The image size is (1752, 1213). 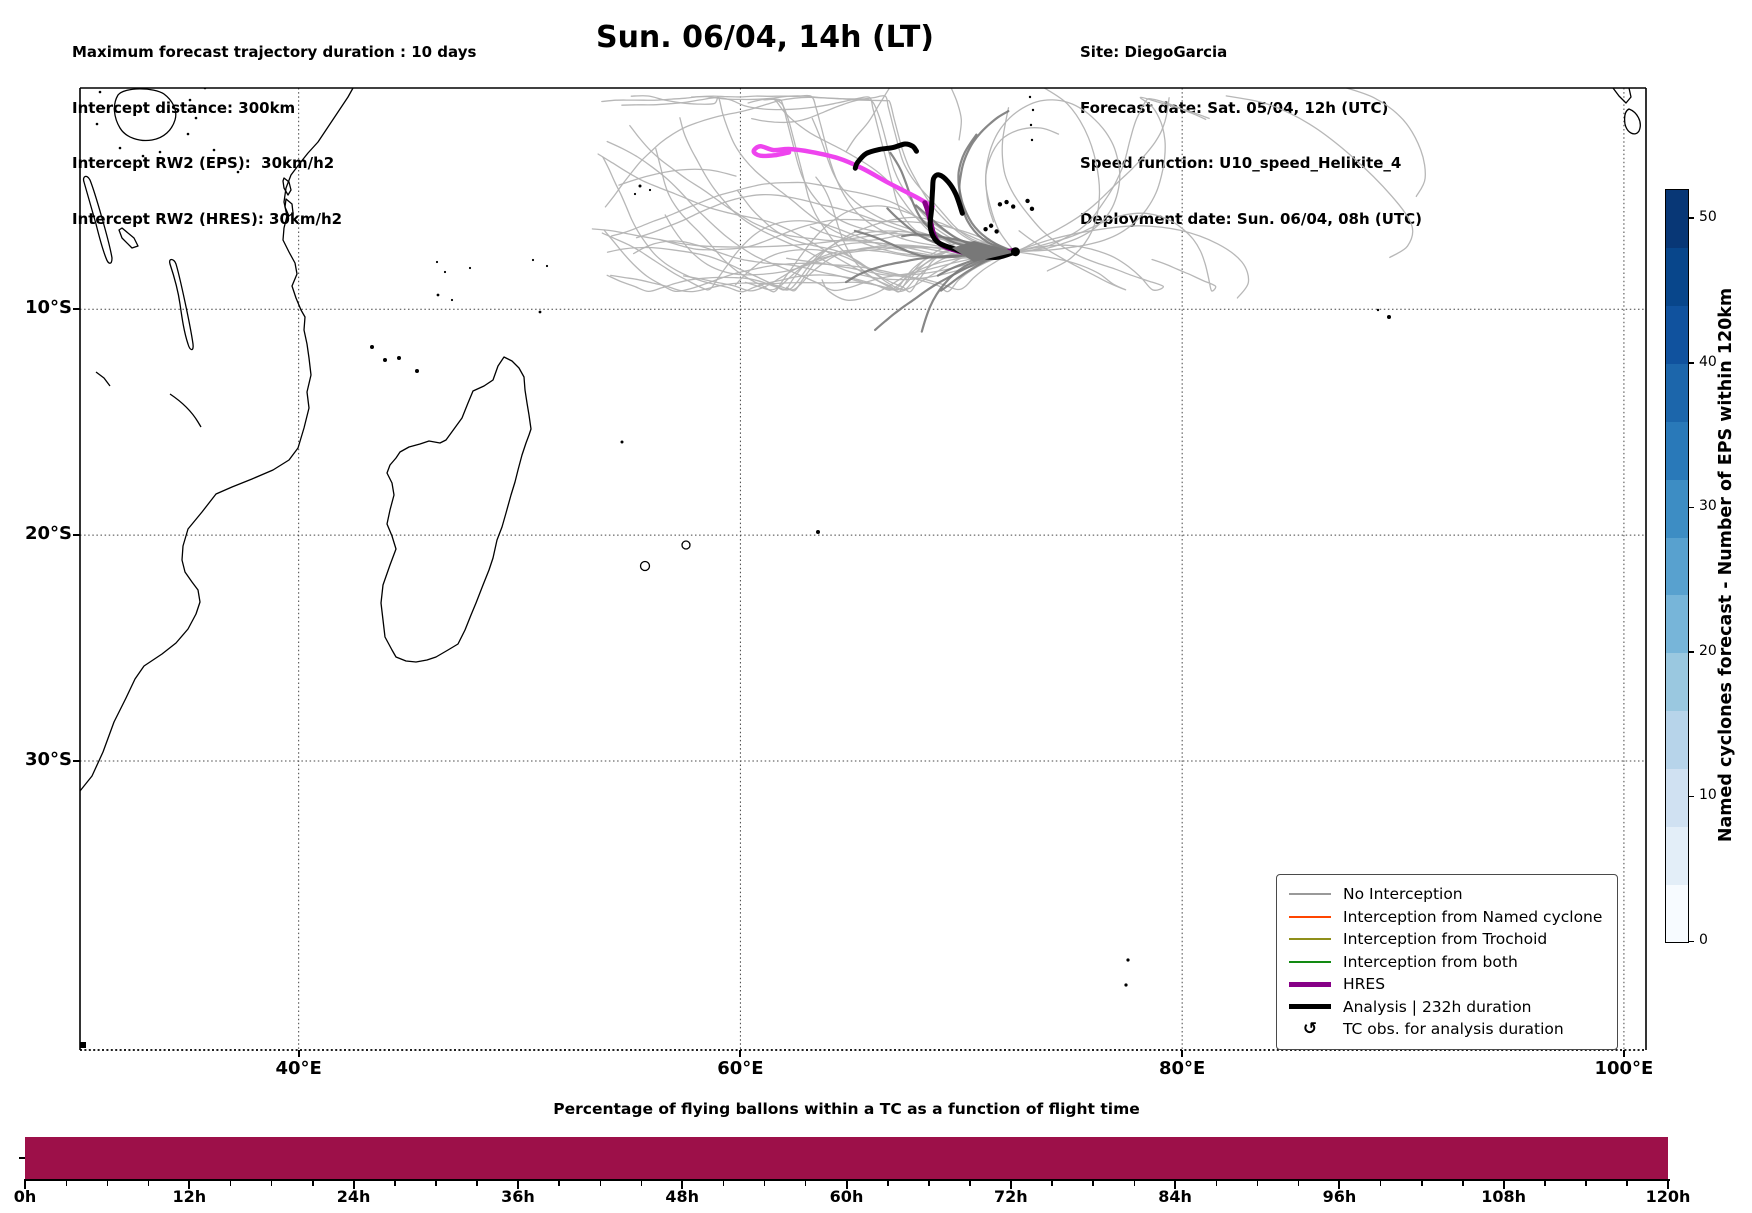 What do you see at coordinates (1453, 1029) in the screenshot?
I see `legend-item-label: TC obs. for analysis duration` at bounding box center [1453, 1029].